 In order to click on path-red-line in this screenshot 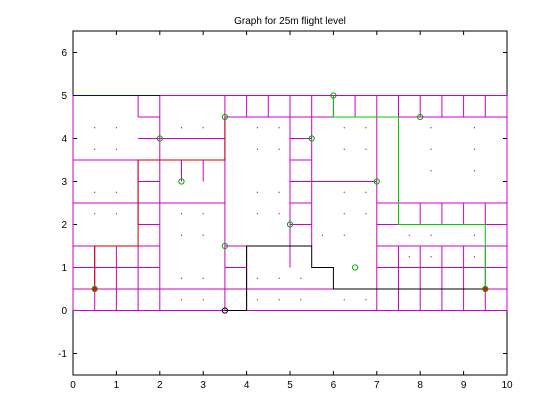, I will do `click(160, 203)`.